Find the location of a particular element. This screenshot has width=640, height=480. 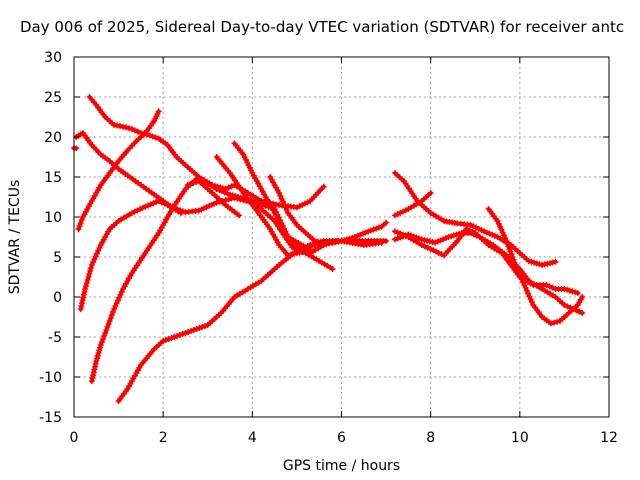

x-tick-label: 2 is located at coordinates (163, 438).